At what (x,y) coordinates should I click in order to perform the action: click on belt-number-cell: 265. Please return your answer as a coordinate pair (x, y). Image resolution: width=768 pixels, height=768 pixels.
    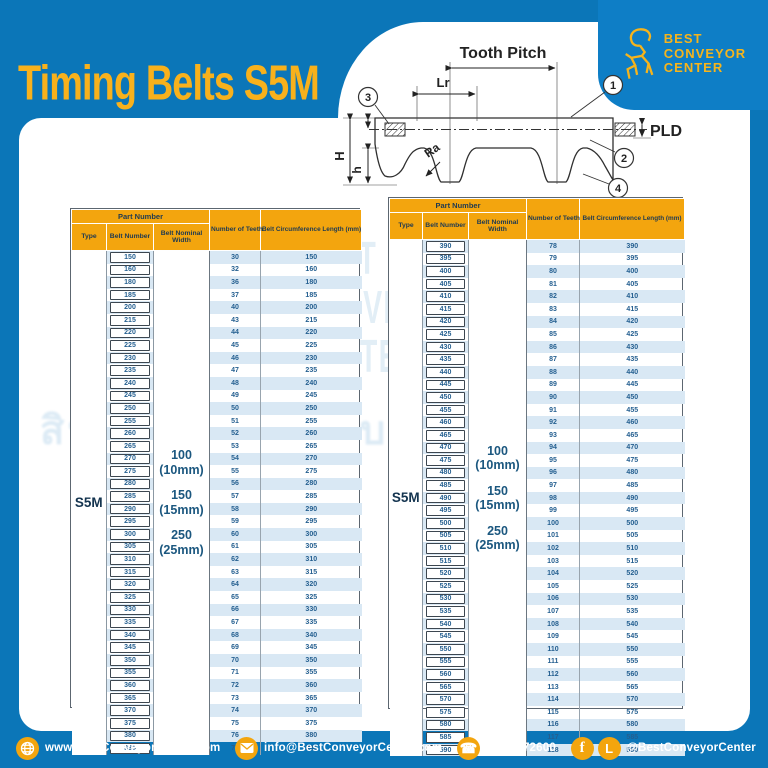
    Looking at the image, I should click on (130, 446).